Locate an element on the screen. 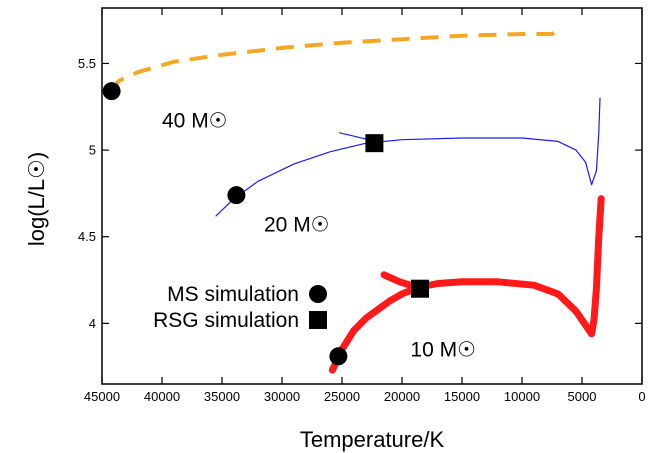 The width and height of the screenshot is (659, 453). legend-label-ms-simulation: MS simulation is located at coordinates (233, 294).